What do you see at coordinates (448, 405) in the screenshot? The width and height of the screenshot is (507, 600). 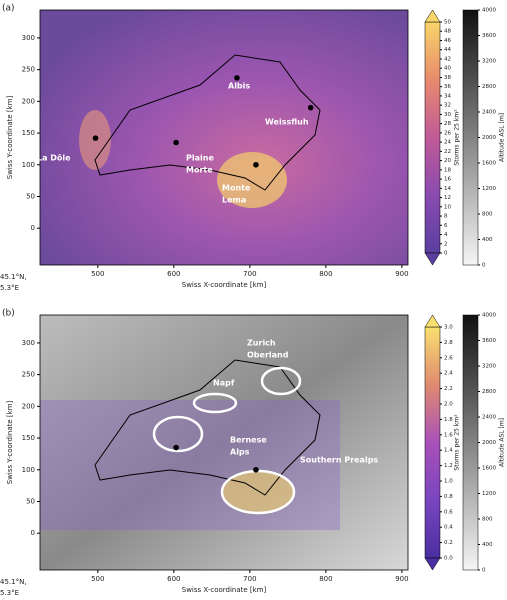 I see `colorbar-tick-label: 2.0` at bounding box center [448, 405].